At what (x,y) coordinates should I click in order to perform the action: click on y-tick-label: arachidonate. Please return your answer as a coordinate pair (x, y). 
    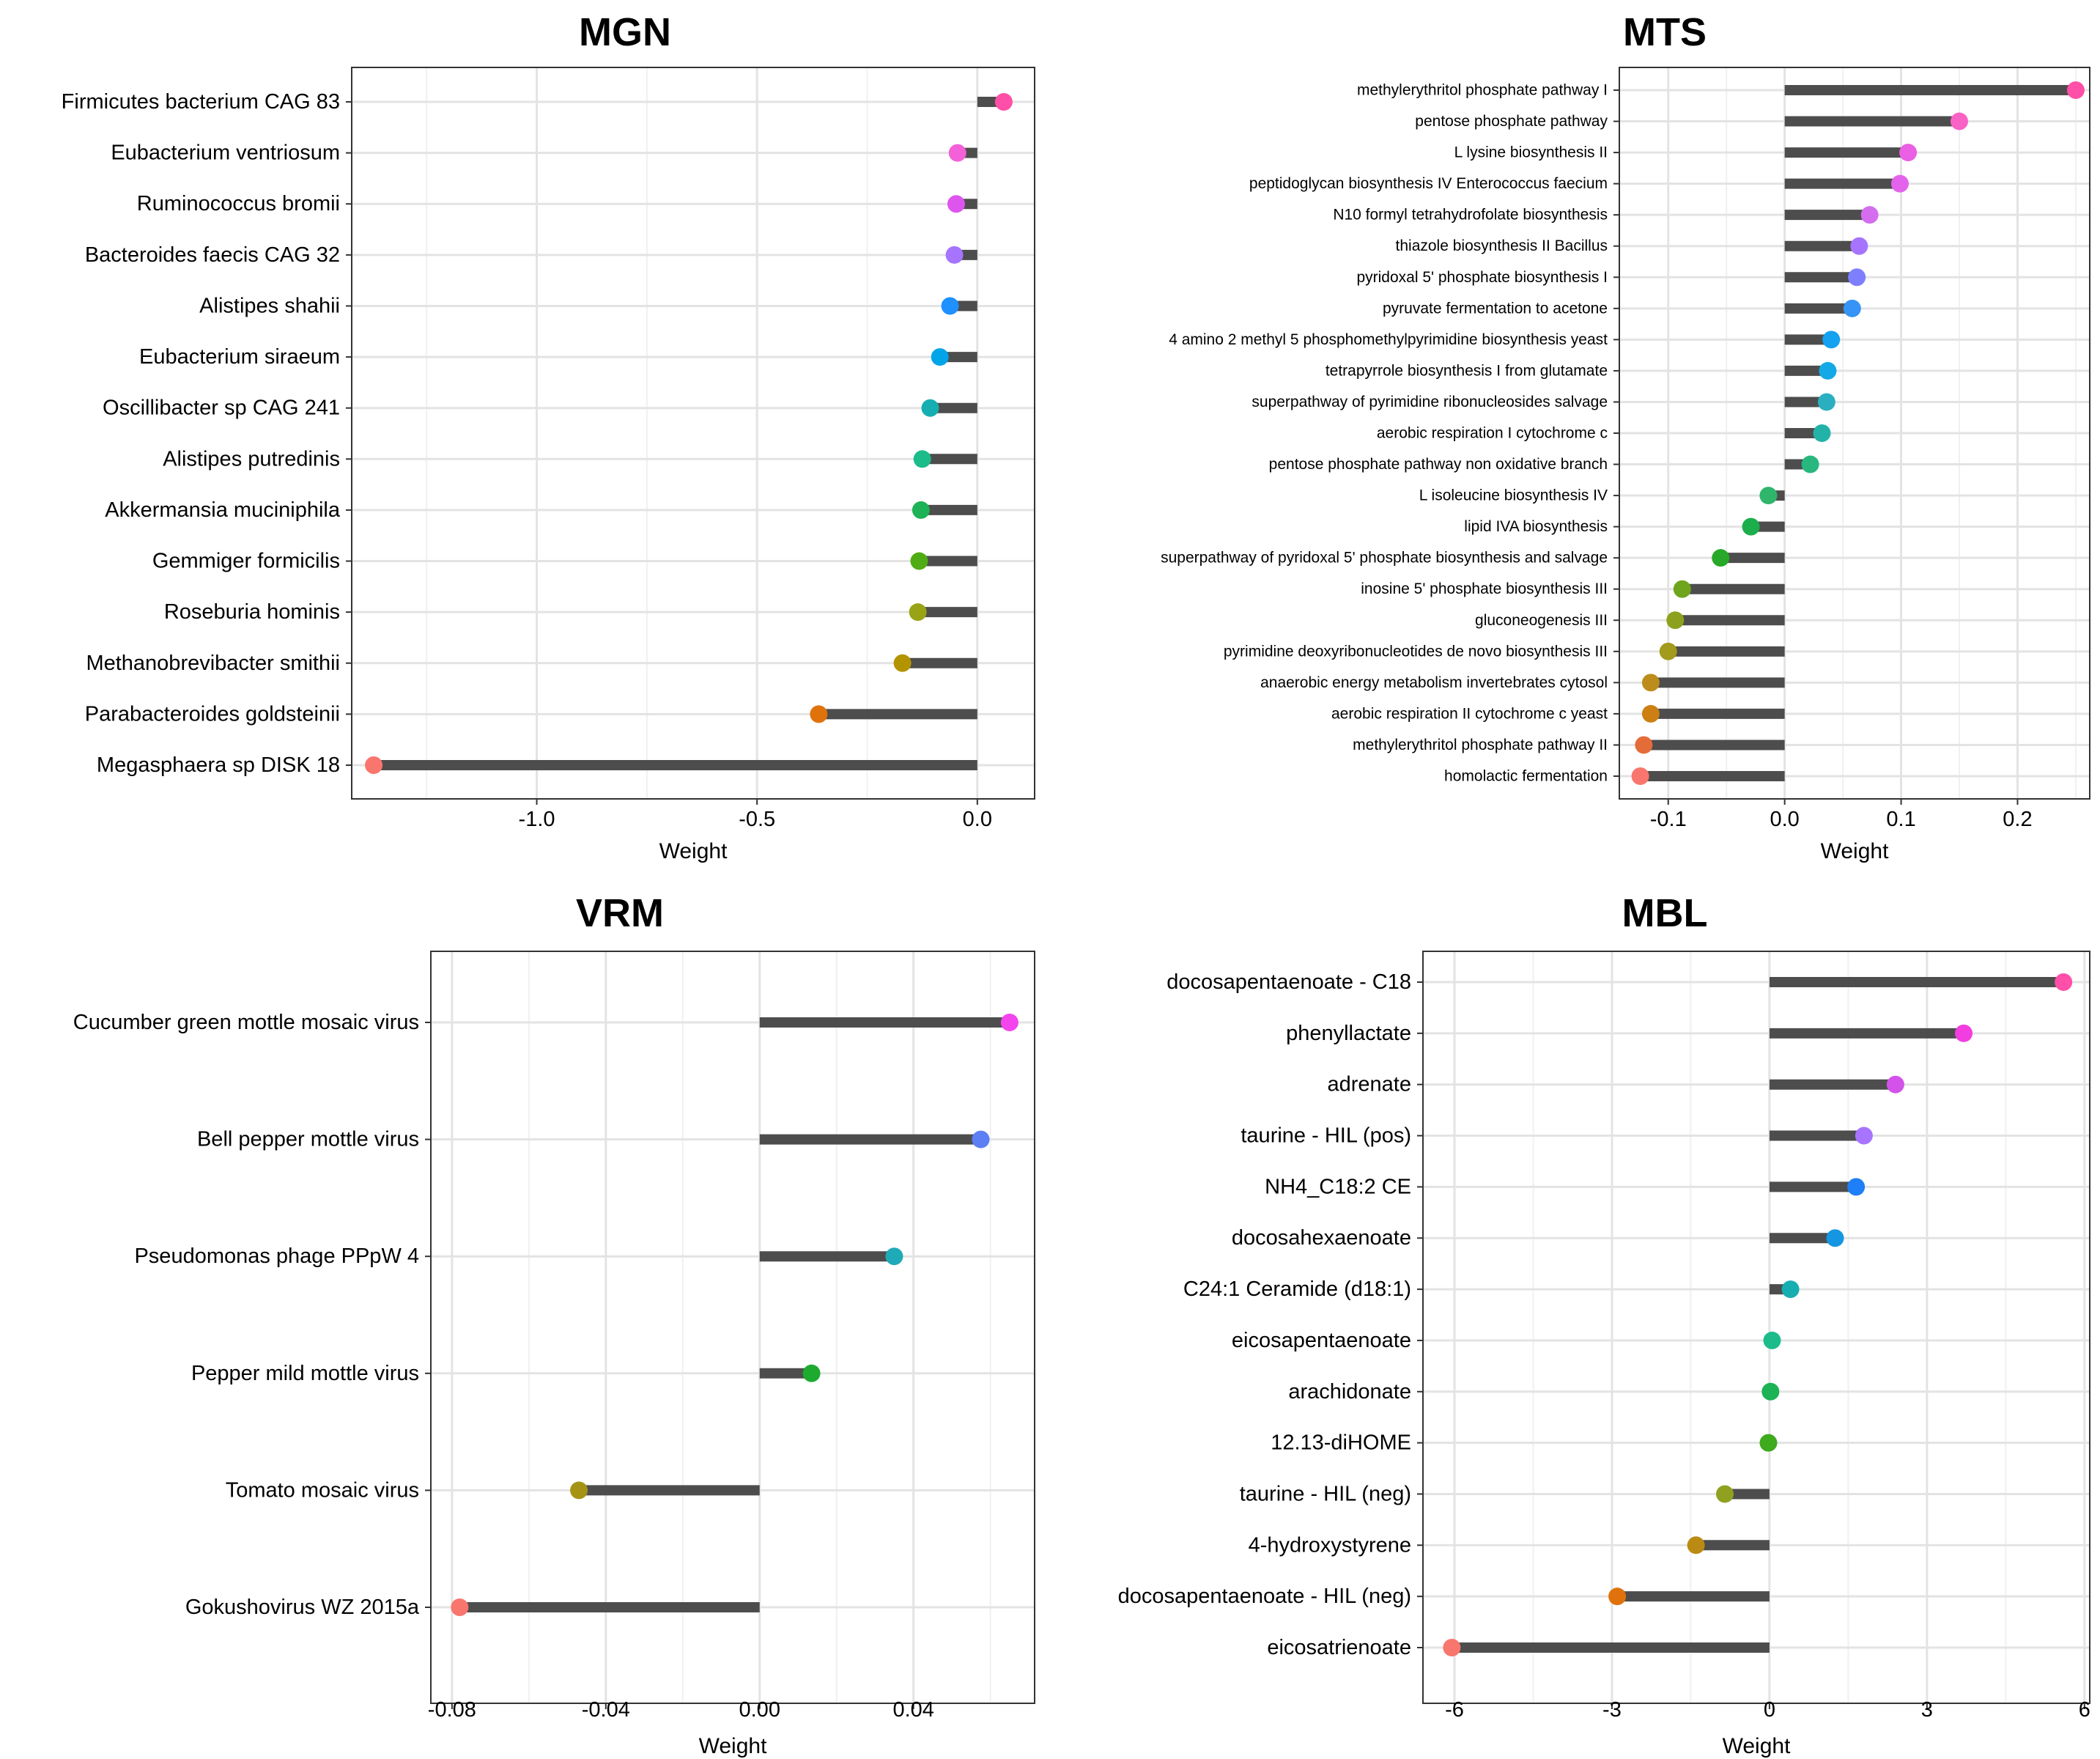
    Looking at the image, I should click on (1349, 1392).